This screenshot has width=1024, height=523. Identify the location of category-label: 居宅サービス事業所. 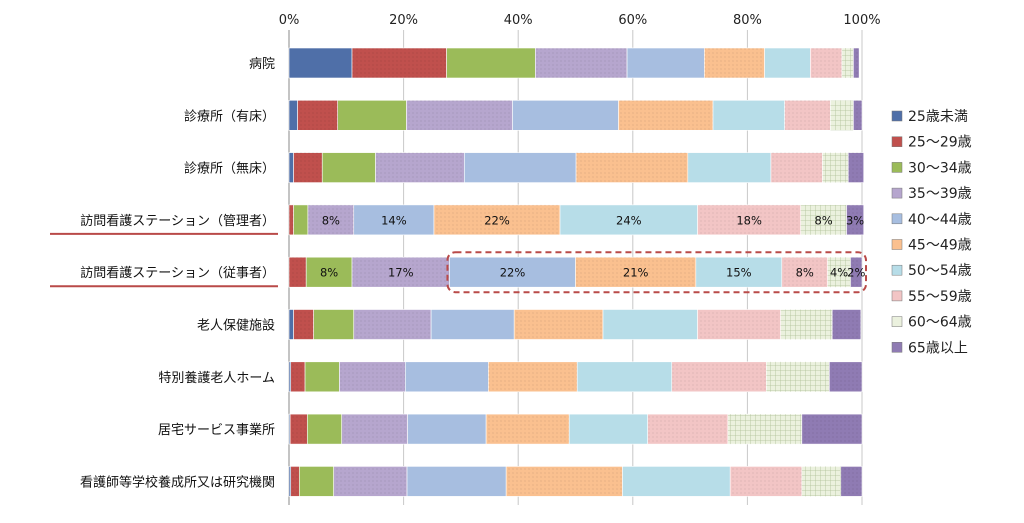
(216, 430).